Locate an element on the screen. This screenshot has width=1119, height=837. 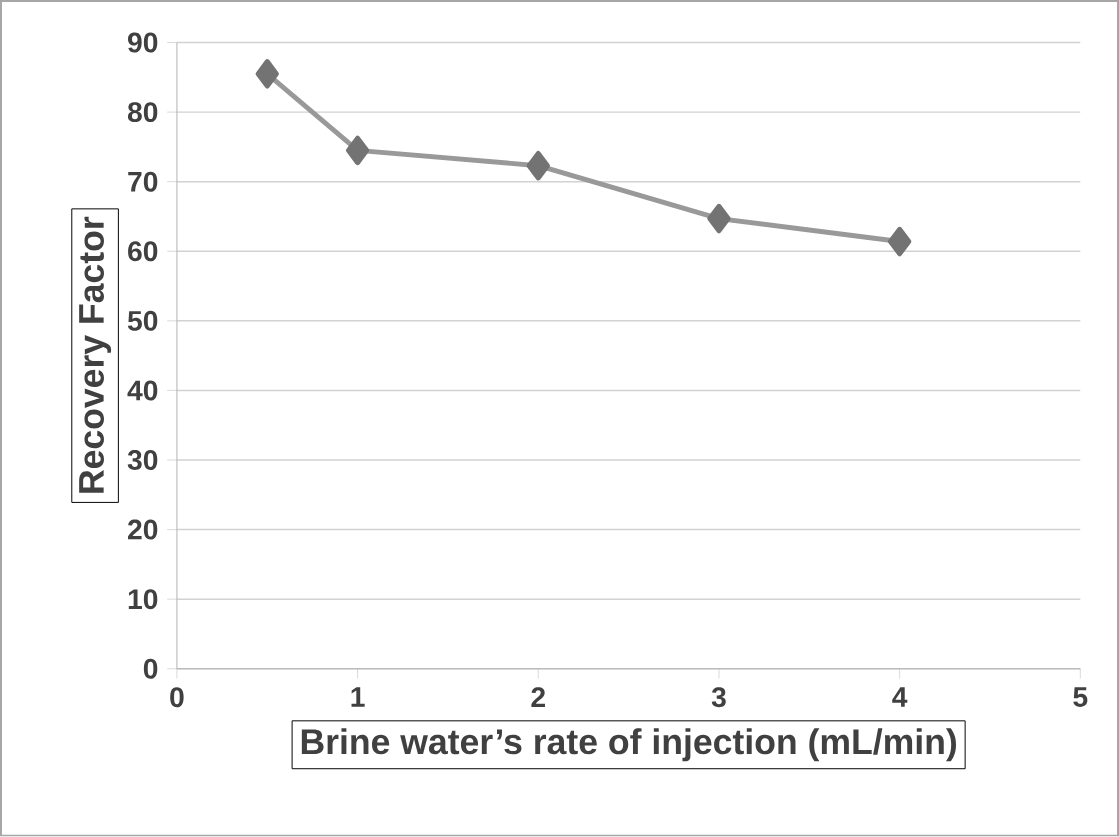
y-tick-label: 10 is located at coordinates (143, 599).